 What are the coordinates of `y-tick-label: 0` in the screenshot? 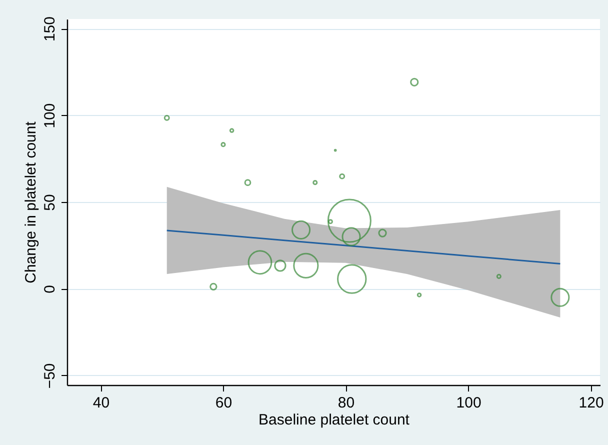 It's located at (50, 289).